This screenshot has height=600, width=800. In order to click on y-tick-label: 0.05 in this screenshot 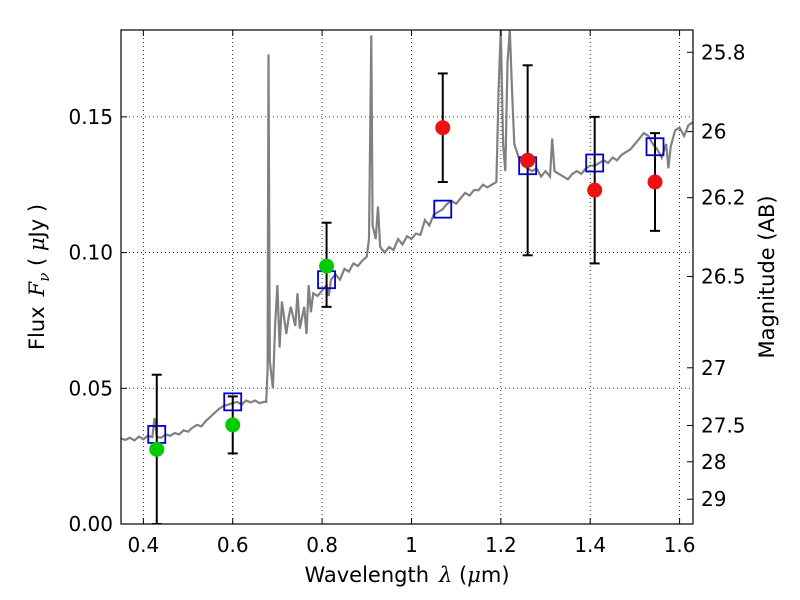, I will do `click(90, 388)`.